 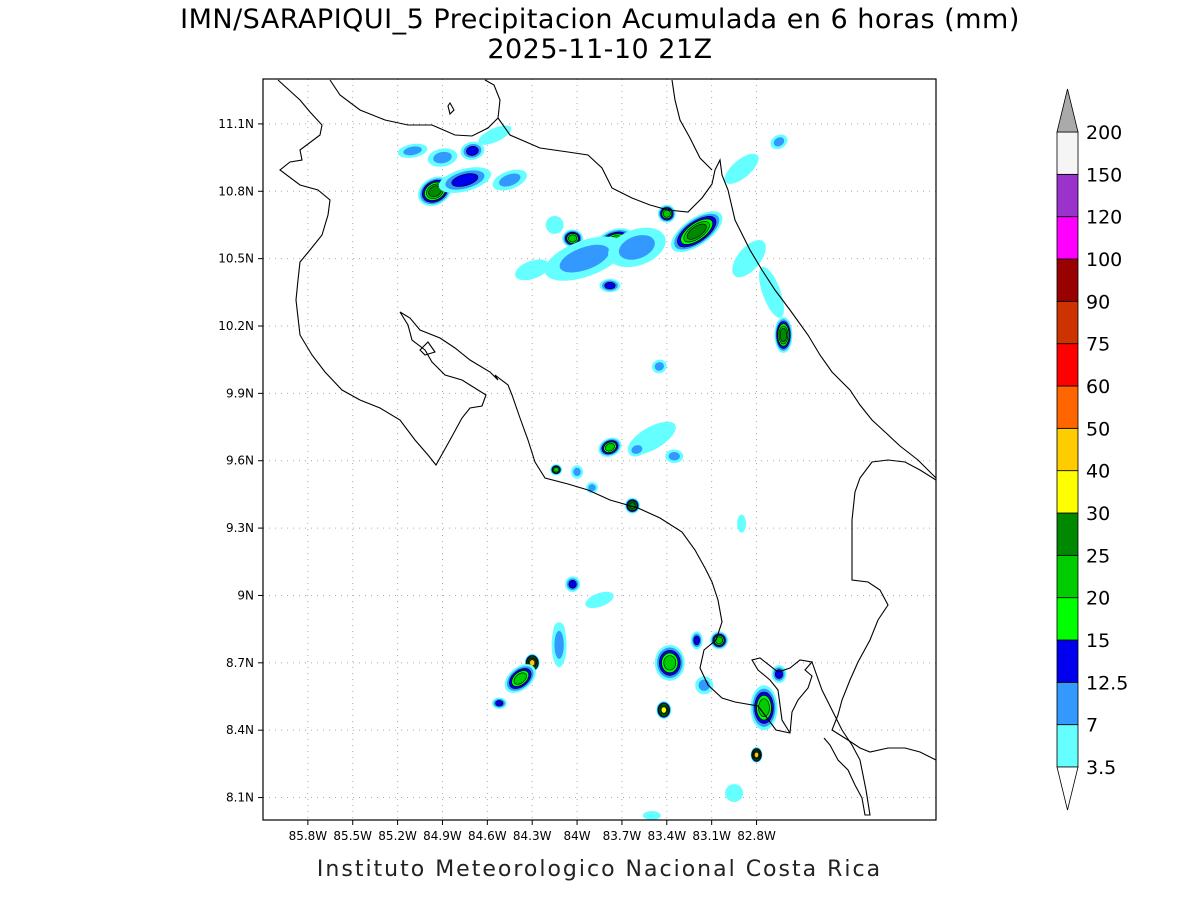 I want to click on y-tick-label: 8.1N, so click(x=240, y=798).